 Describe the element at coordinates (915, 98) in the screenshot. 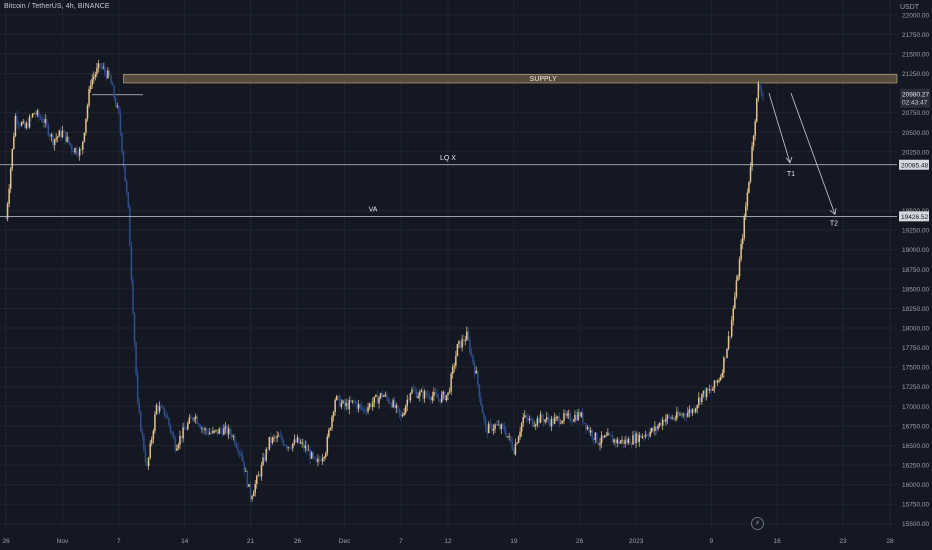

I see `last-price-tag` at that location.